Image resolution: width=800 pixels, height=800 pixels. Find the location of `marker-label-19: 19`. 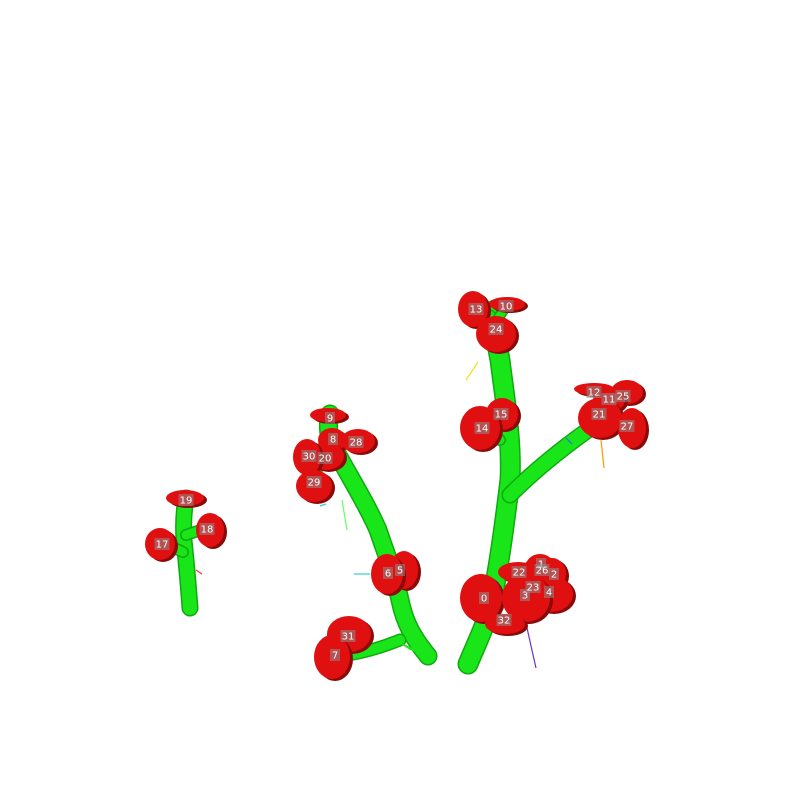

marker-label-19: 19 is located at coordinates (186, 500).